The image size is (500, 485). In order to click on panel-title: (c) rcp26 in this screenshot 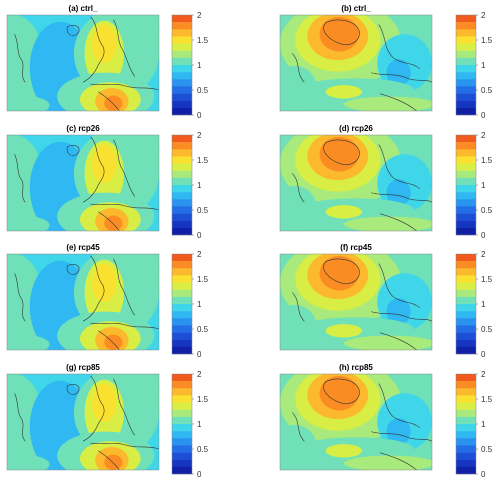, I will do `click(83, 128)`.